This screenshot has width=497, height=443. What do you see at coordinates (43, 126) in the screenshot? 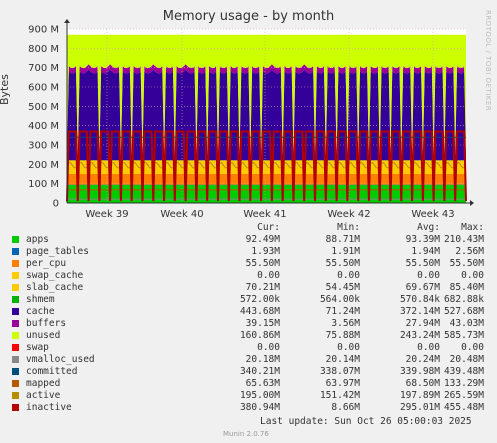
I see `y-tick-label: 400 M` at bounding box center [43, 126].